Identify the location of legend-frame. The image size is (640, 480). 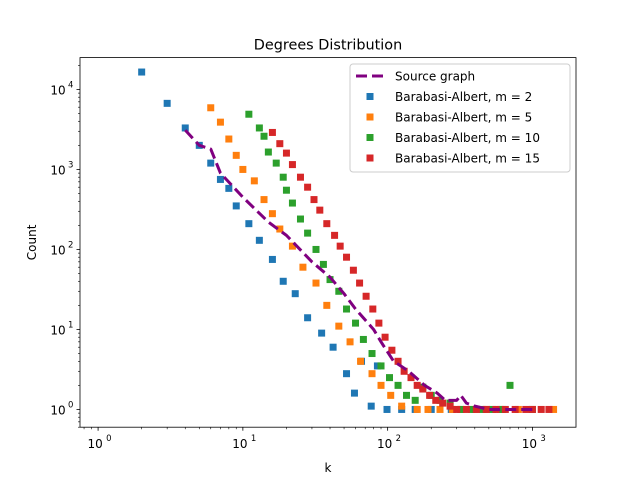
(460, 118).